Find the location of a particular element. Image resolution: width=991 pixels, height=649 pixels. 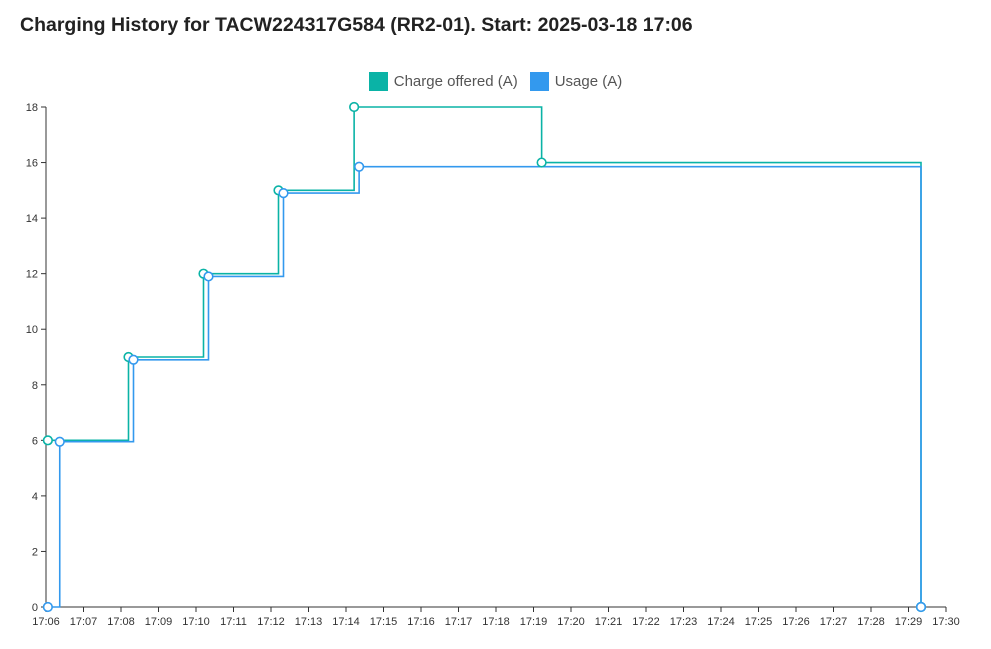

y-tick-label: 8 is located at coordinates (35, 386).